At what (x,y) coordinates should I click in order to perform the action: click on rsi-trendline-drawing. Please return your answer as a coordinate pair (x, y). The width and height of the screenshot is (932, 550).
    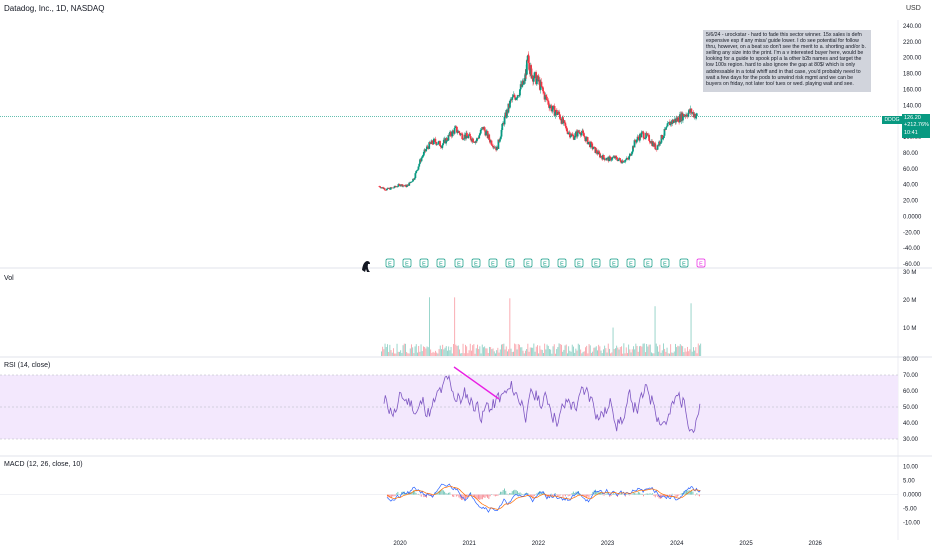
    Looking at the image, I should click on (476, 383).